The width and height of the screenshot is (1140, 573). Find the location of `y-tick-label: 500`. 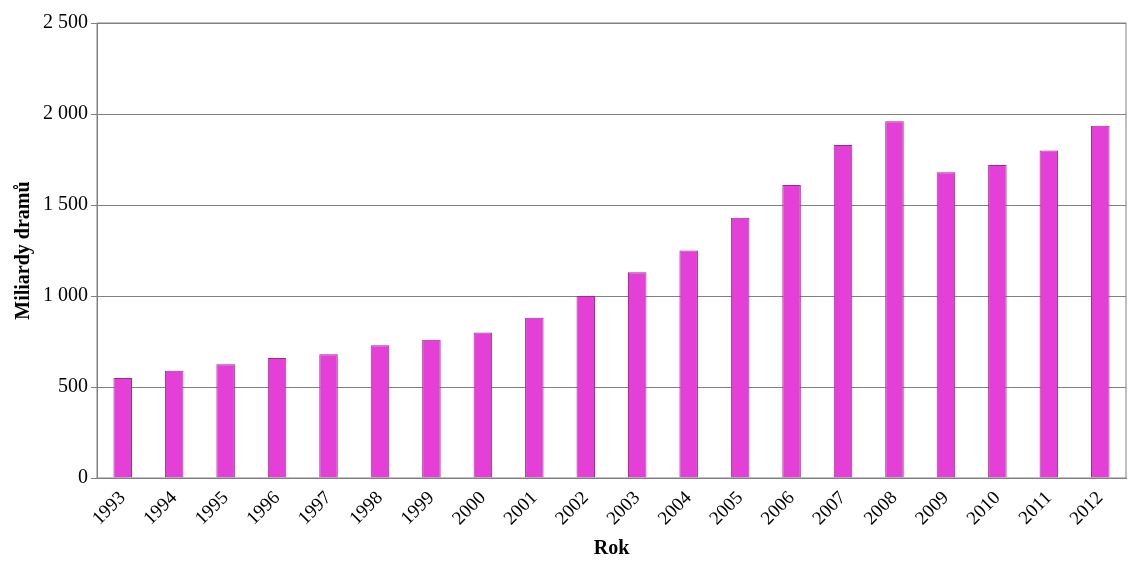

y-tick-label: 500 is located at coordinates (73, 385).